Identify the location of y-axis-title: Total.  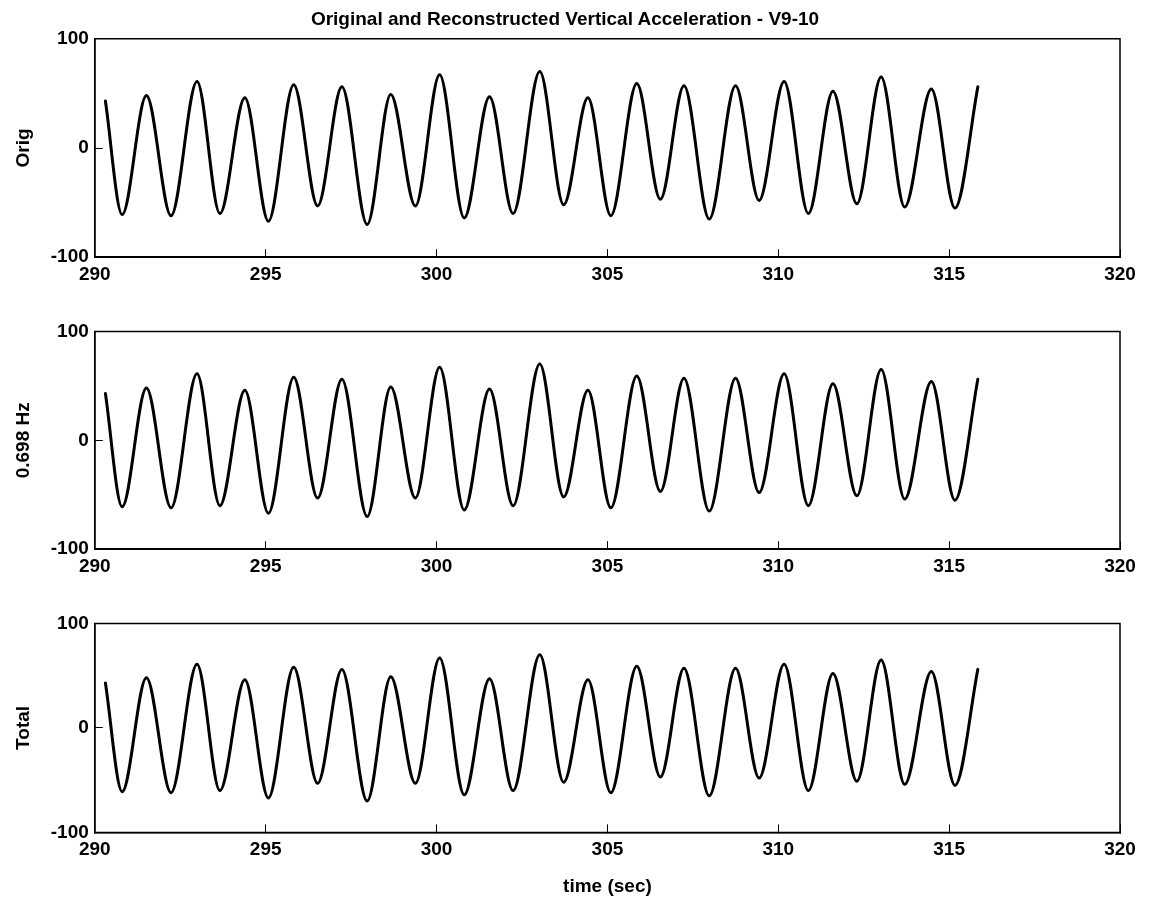
(22, 727).